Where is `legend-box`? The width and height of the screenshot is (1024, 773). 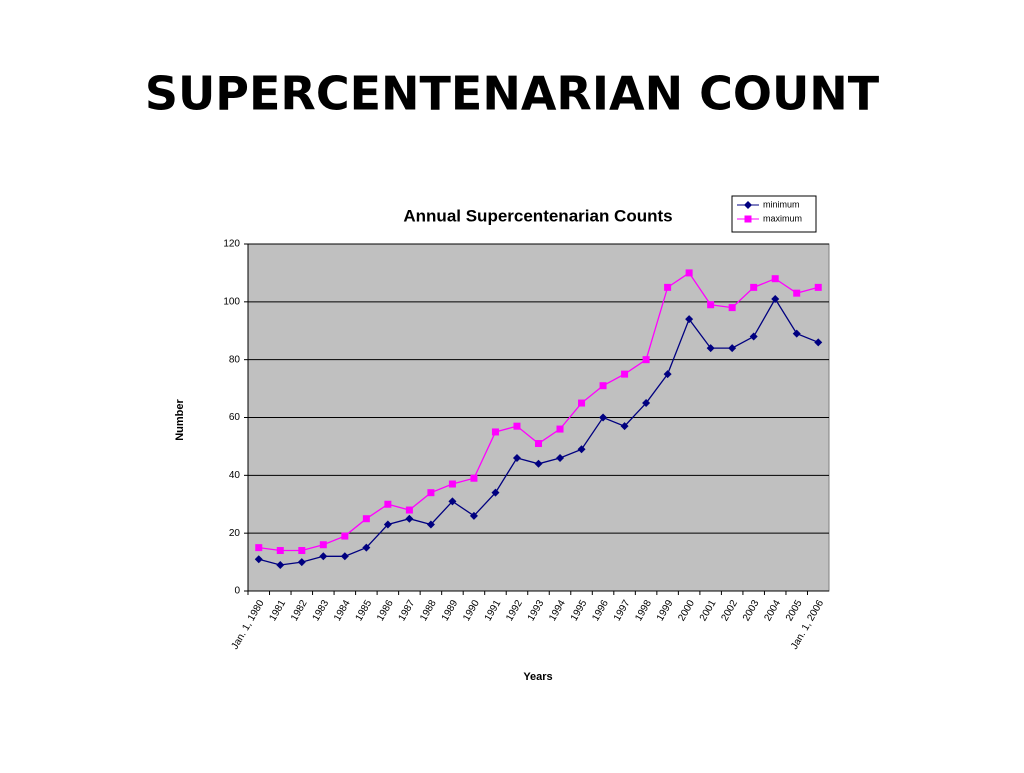 legend-box is located at coordinates (774, 214).